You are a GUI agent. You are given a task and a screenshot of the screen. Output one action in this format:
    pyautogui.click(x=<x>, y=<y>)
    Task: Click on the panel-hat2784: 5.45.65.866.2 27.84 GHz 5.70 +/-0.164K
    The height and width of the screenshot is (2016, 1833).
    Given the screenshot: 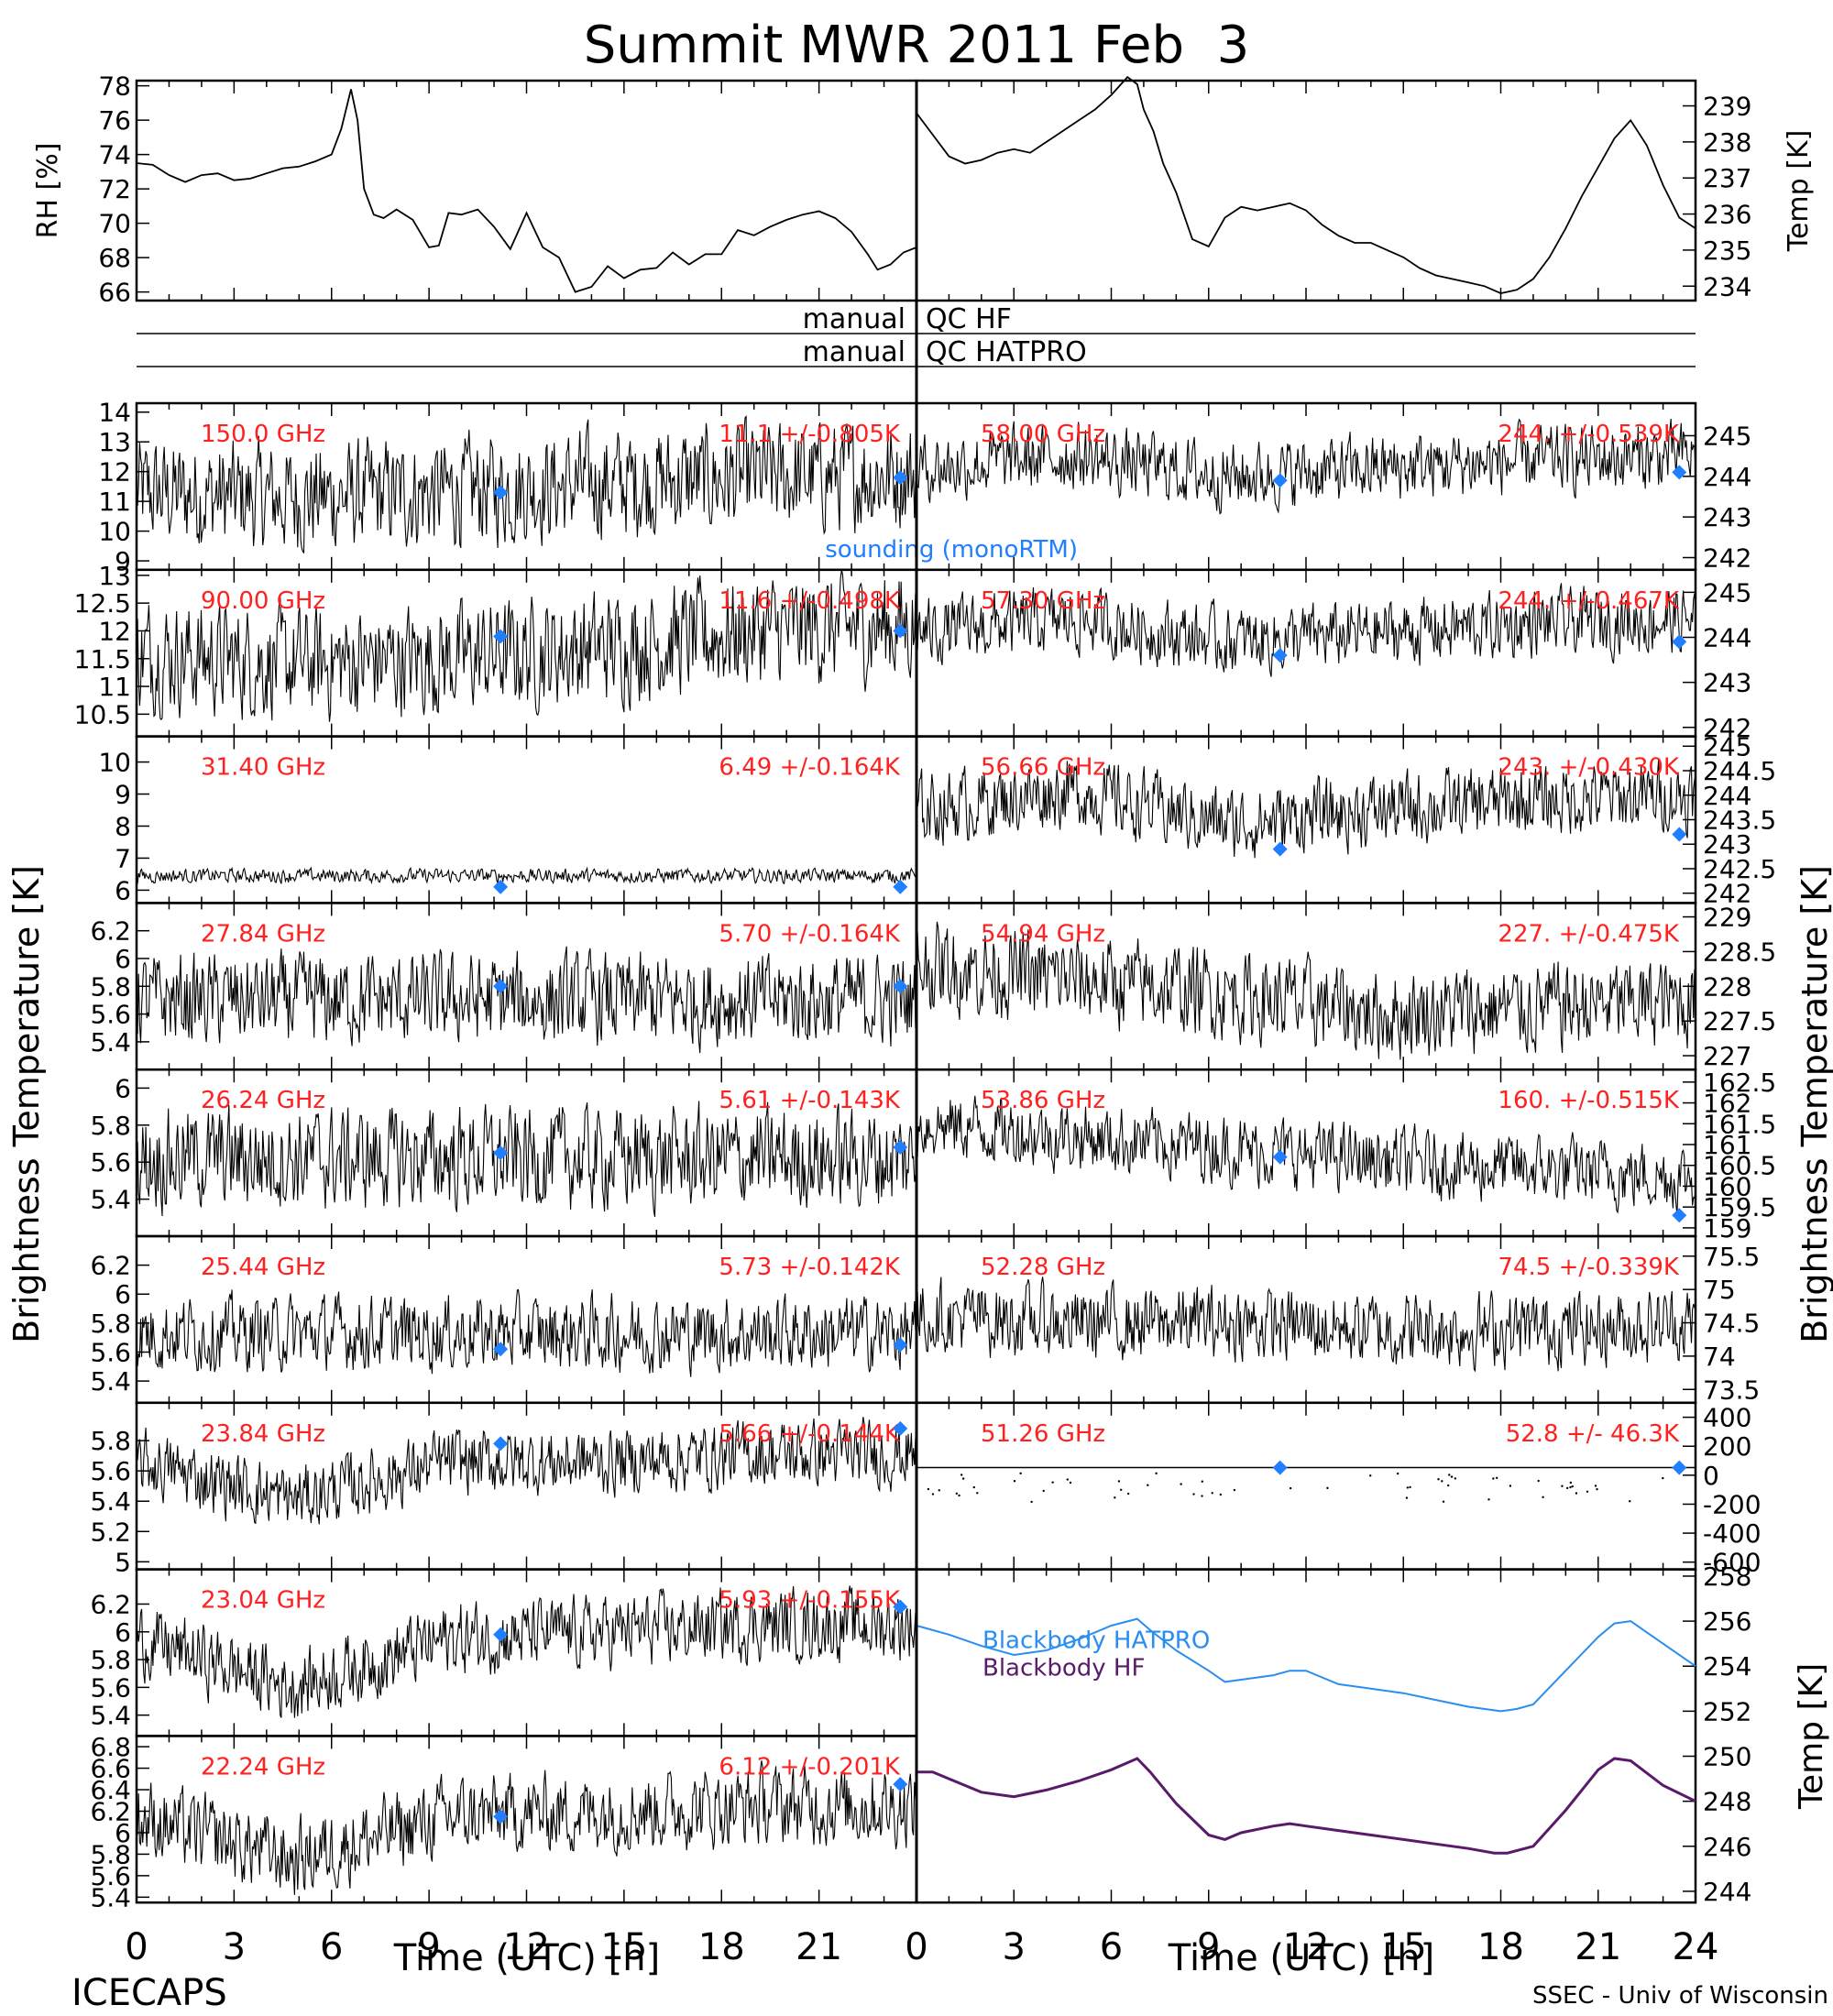 What is the action you would take?
    pyautogui.click(x=504, y=986)
    